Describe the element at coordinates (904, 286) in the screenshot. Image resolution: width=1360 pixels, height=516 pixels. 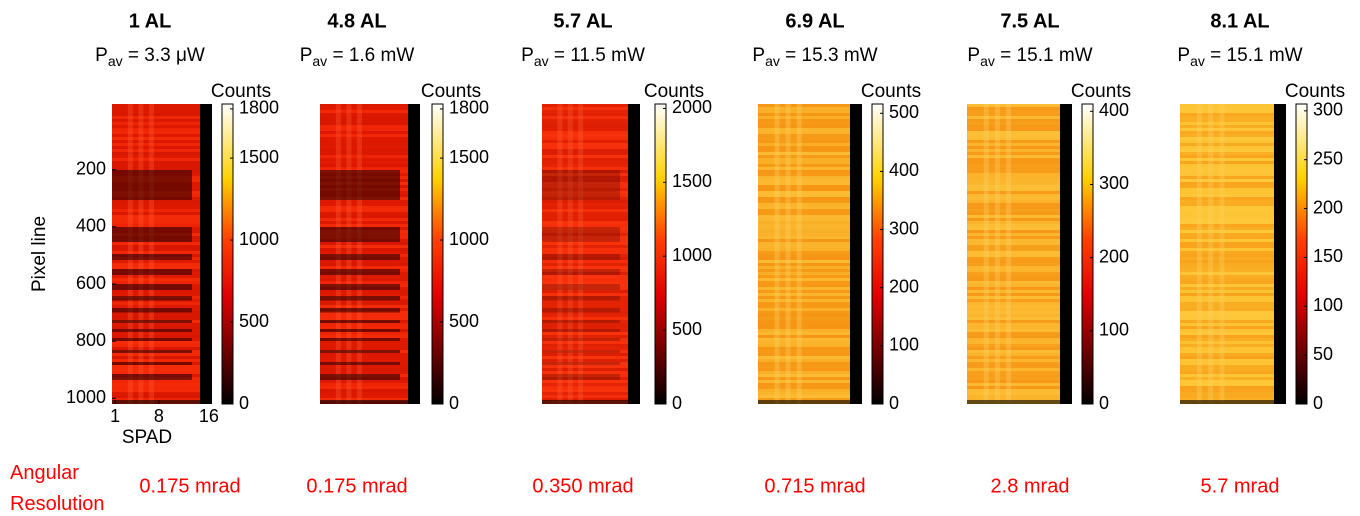
I see `colorbar-tick-label: 200` at that location.